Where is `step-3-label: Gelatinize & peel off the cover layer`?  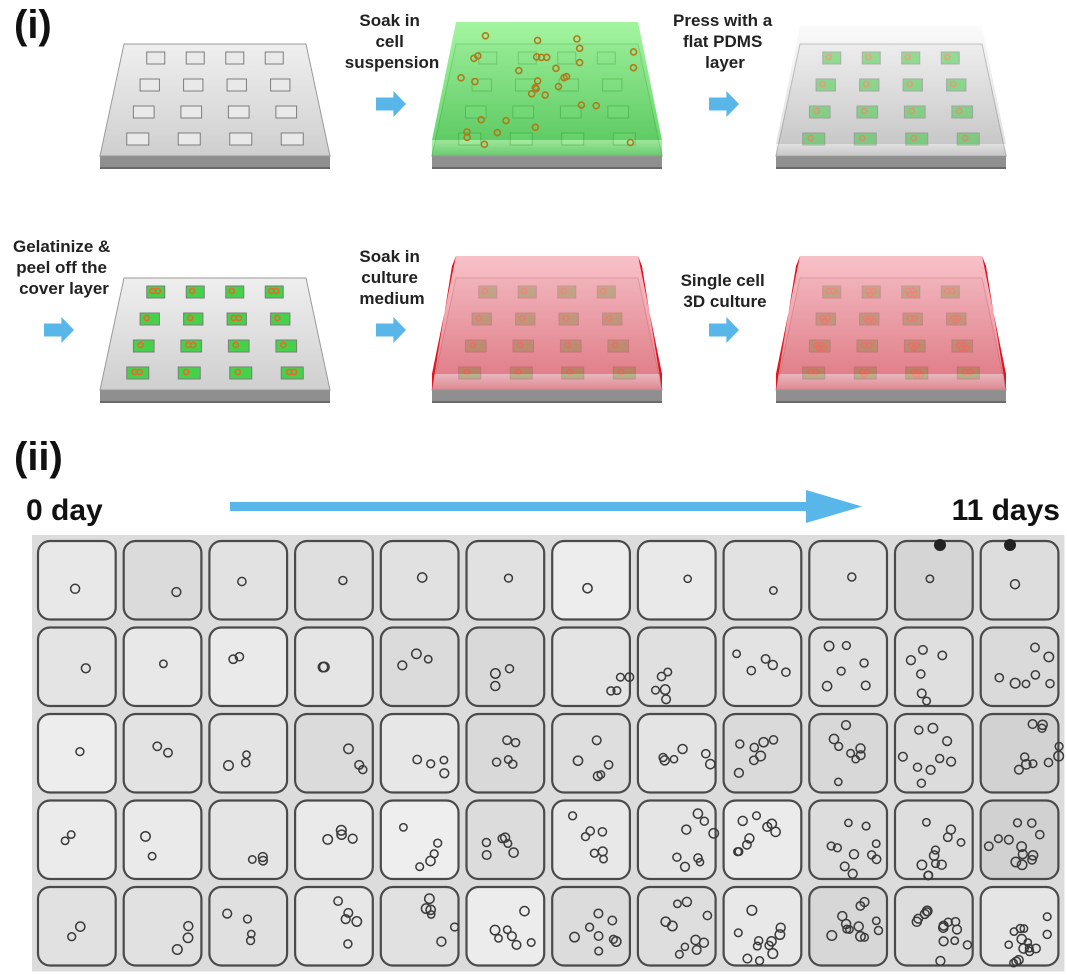
step-3-label: Gelatinize & peel off the cover layer is located at coordinates (64, 267).